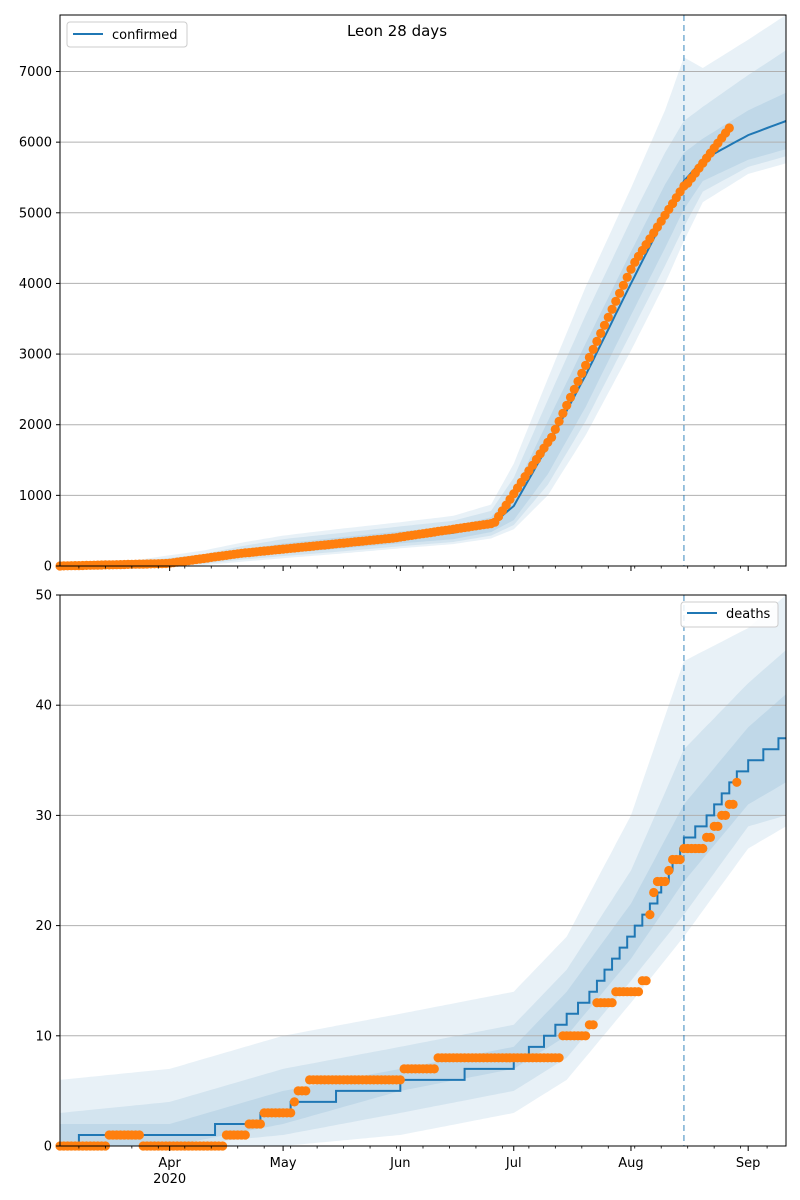 Image resolution: width=800 pixels, height=1200 pixels. What do you see at coordinates (169, 1179) in the screenshot?
I see `deaths-x-tick-year: 2020` at bounding box center [169, 1179].